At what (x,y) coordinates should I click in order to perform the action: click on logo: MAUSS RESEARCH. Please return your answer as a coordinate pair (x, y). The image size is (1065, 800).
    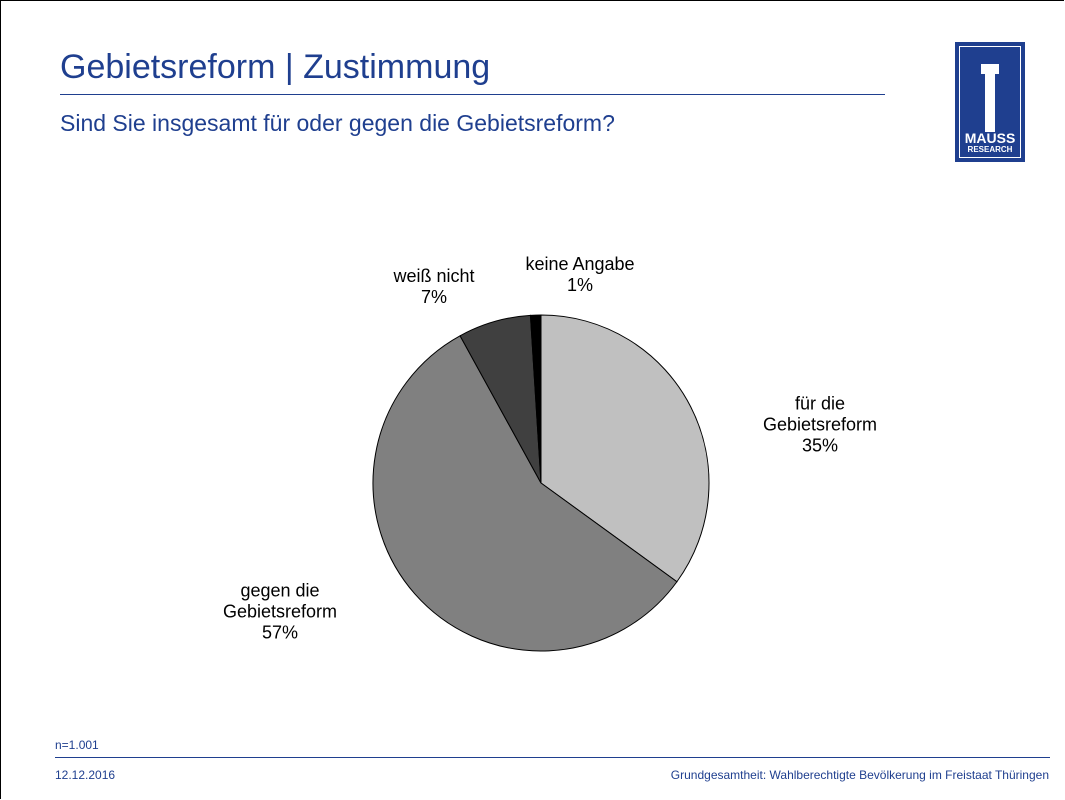
    Looking at the image, I should click on (990, 102).